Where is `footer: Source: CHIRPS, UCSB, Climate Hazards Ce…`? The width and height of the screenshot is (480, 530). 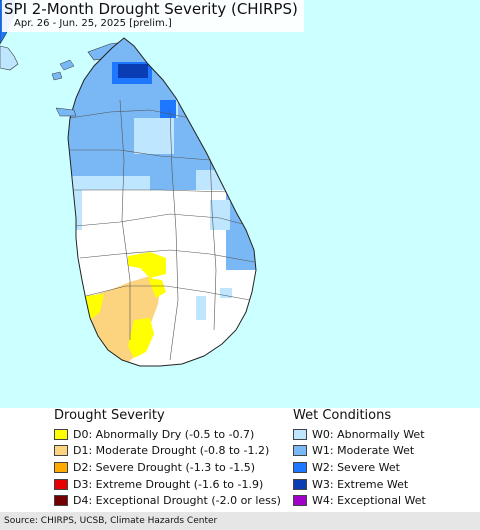
footer: Source: CHIRPS, UCSB, Climate Hazards Ce… is located at coordinates (240, 521).